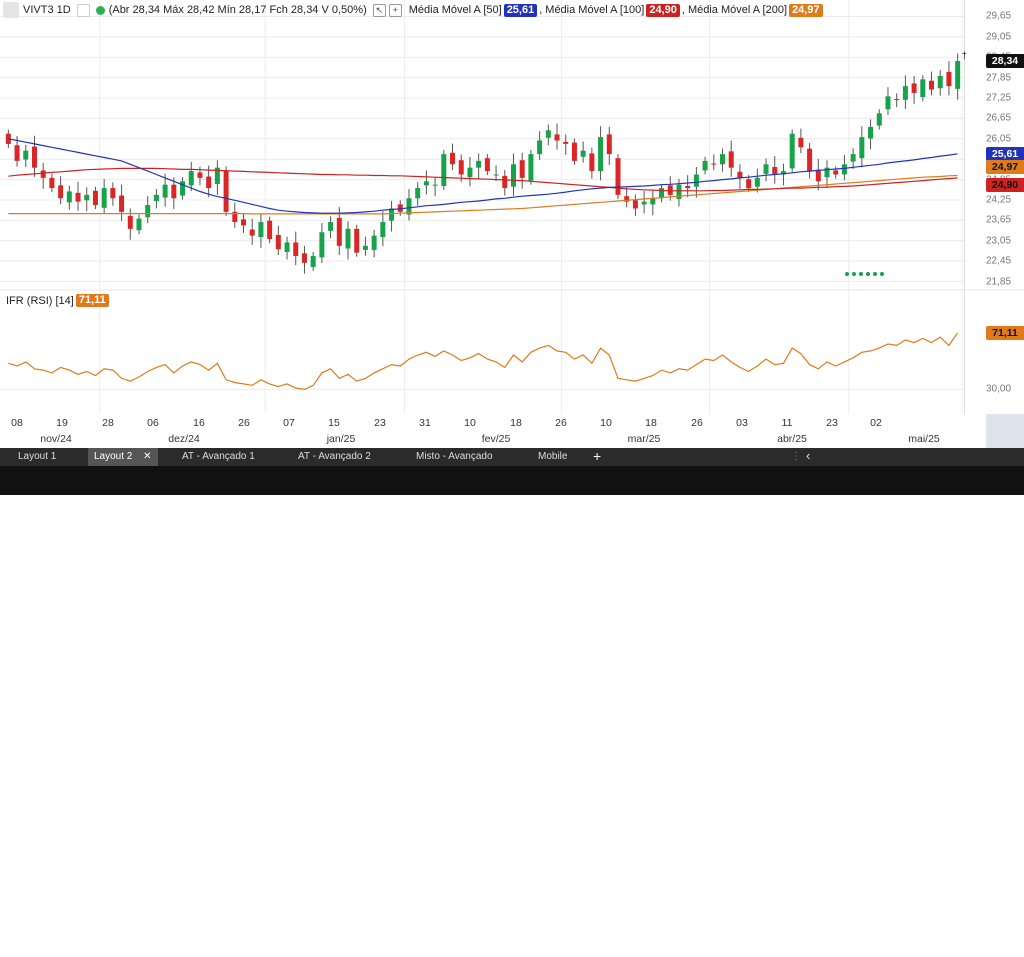  I want to click on rsi-line, so click(483, 361).